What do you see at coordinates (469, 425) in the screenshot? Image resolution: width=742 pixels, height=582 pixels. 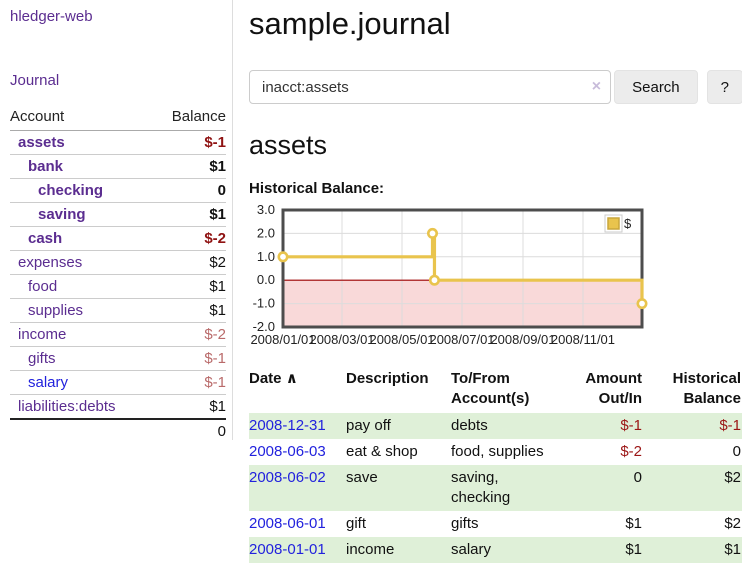 I see `transaction-accounts: debts` at bounding box center [469, 425].